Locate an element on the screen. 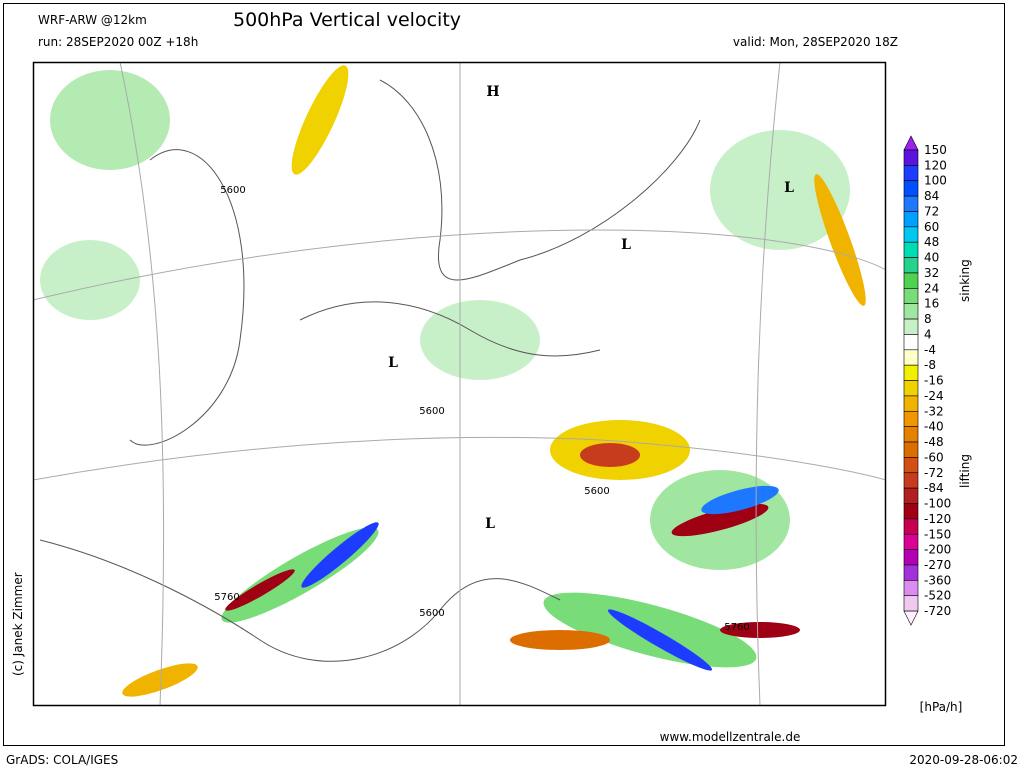 Image resolution: width=1024 pixels, height=768 pixels. colorbar-label: -40 is located at coordinates (934, 427).